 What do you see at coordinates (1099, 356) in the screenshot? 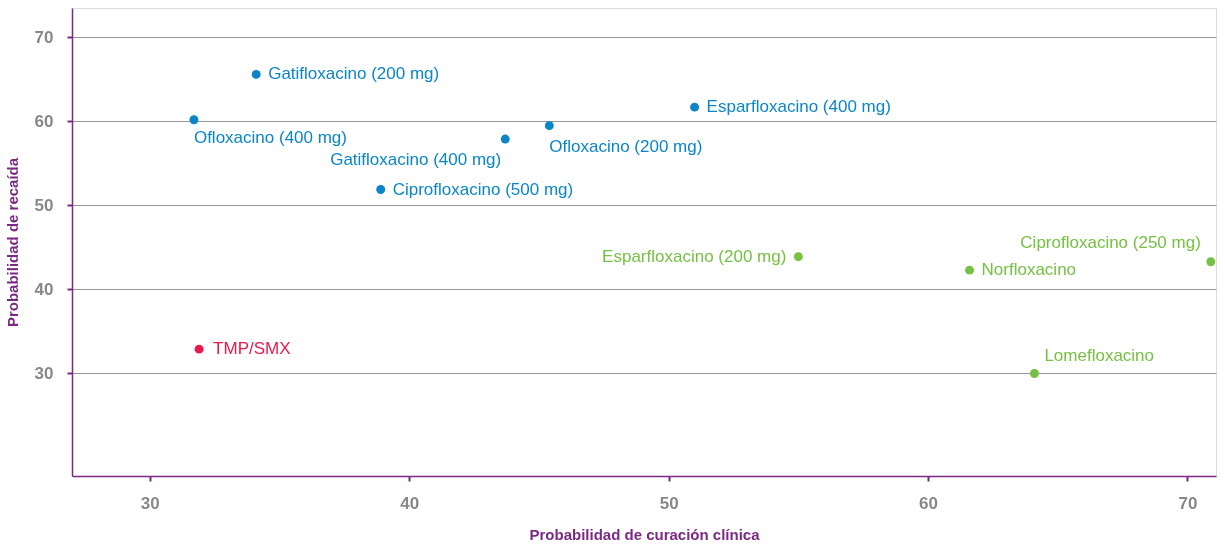
I see `annotation: Lomefloxacino` at bounding box center [1099, 356].